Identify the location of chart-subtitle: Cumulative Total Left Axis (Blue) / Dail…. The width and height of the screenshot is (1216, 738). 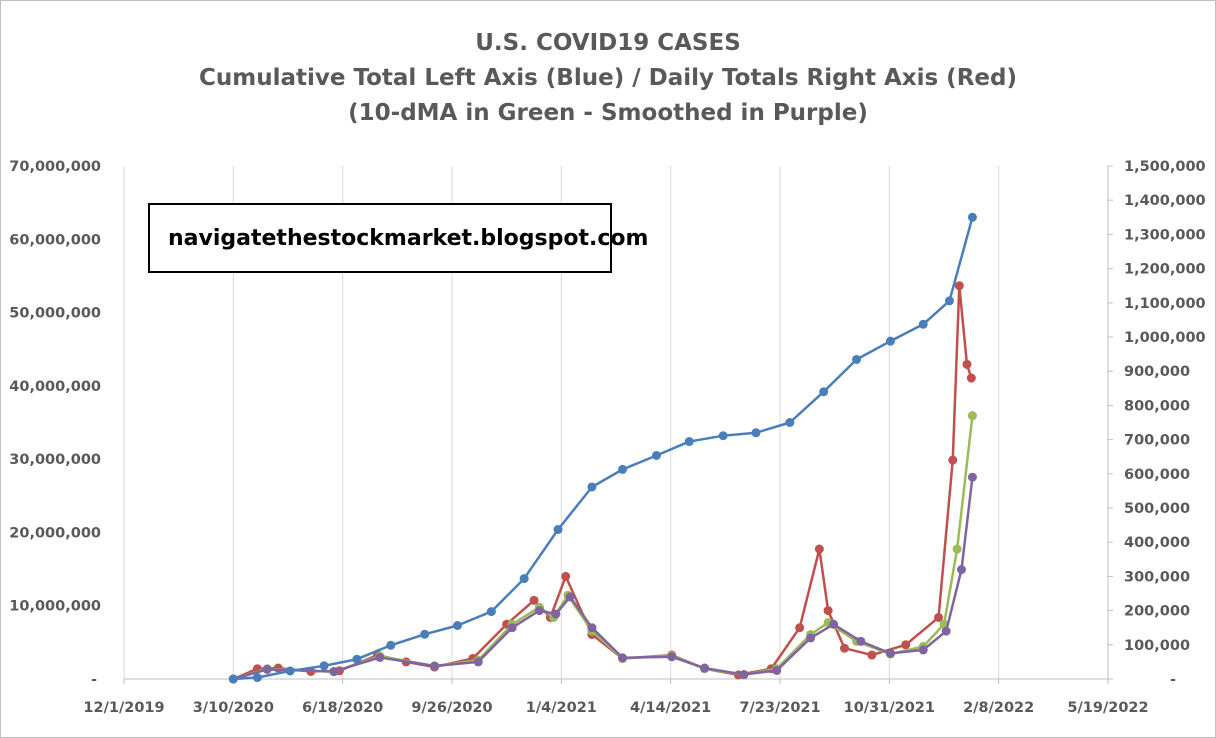
(608, 78).